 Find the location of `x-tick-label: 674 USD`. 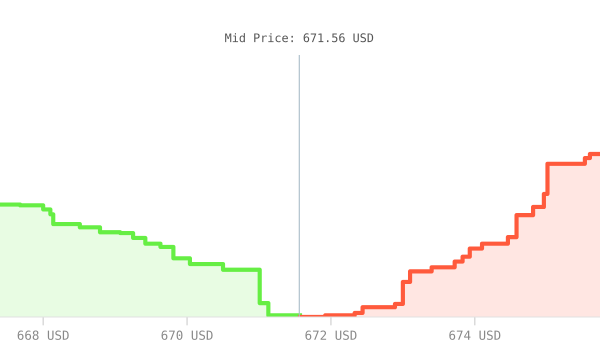

x-tick-label: 674 USD is located at coordinates (474, 335).